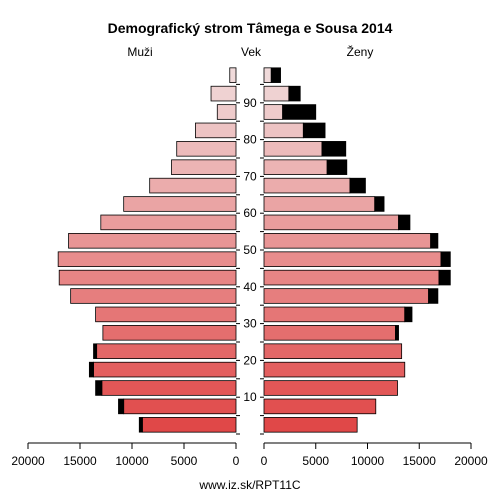 The height and width of the screenshot is (500, 500). Describe the element at coordinates (250, 176) in the screenshot. I see `age-tick-label: 70` at that location.